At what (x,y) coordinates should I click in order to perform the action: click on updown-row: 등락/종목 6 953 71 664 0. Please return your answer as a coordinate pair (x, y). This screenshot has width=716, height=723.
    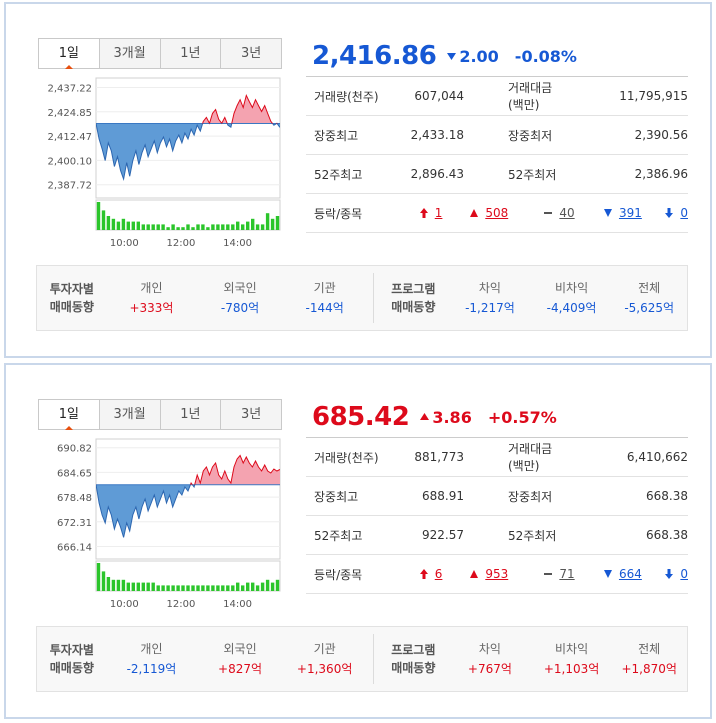
    Looking at the image, I should click on (497, 574).